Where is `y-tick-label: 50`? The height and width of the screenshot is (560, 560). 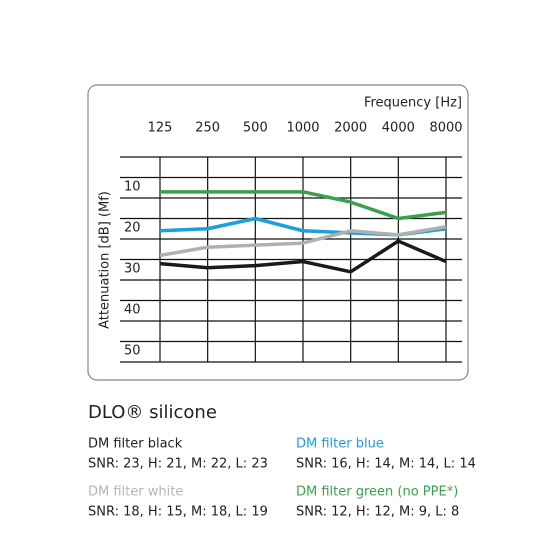
y-tick-label: 50 is located at coordinates (132, 351).